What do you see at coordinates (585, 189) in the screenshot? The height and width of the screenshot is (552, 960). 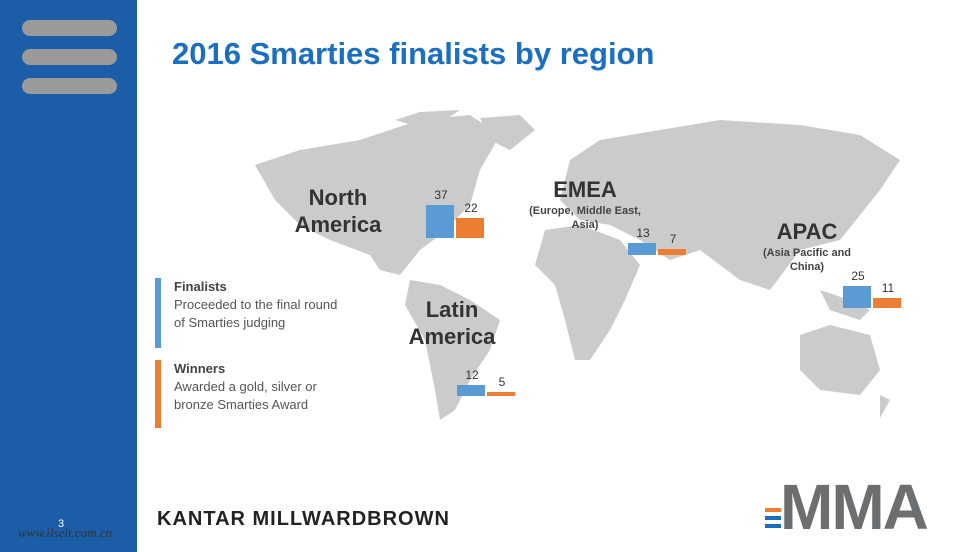 I see `region-name: EMEA` at bounding box center [585, 189].